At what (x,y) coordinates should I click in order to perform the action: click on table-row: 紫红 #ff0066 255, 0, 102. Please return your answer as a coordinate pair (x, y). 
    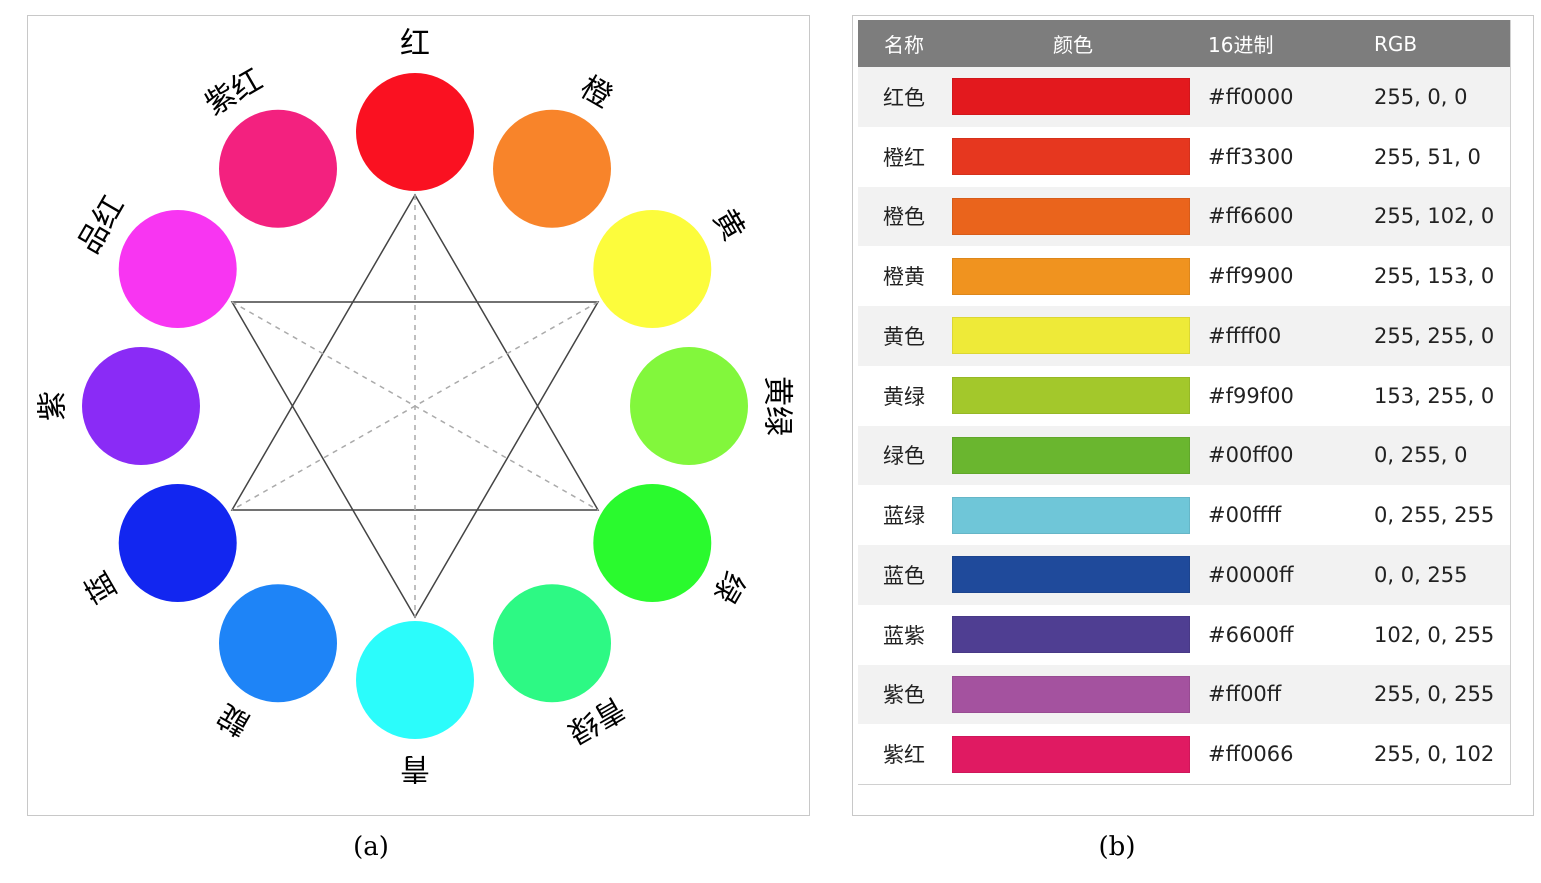
    Looking at the image, I should click on (1184, 754).